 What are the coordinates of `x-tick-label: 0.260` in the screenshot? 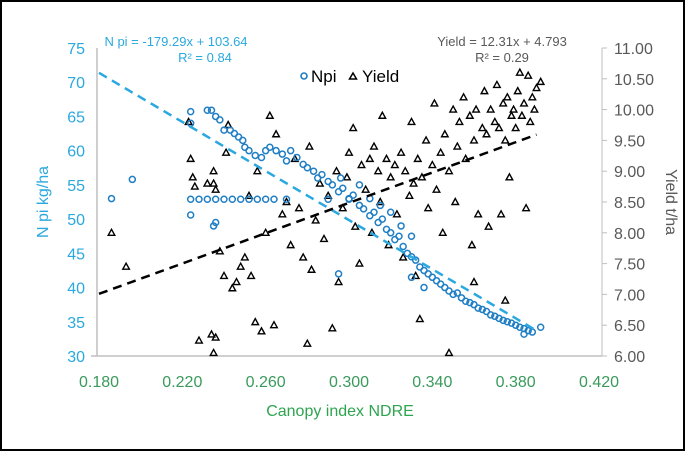 It's located at (266, 382).